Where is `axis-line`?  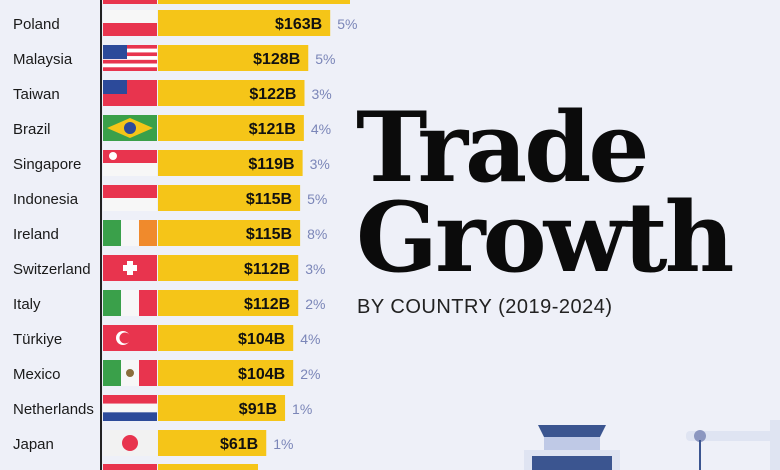
axis-line is located at coordinates (101, 235).